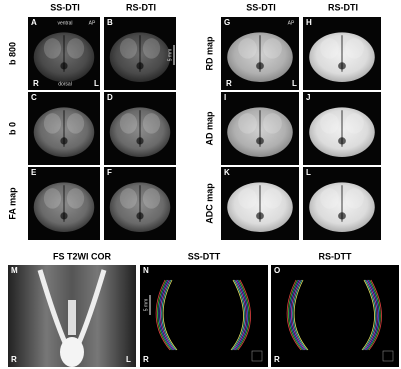 The height and width of the screenshot is (369, 401). What do you see at coordinates (65, 84) in the screenshot?
I see `annotation: dorsal` at bounding box center [65, 84].